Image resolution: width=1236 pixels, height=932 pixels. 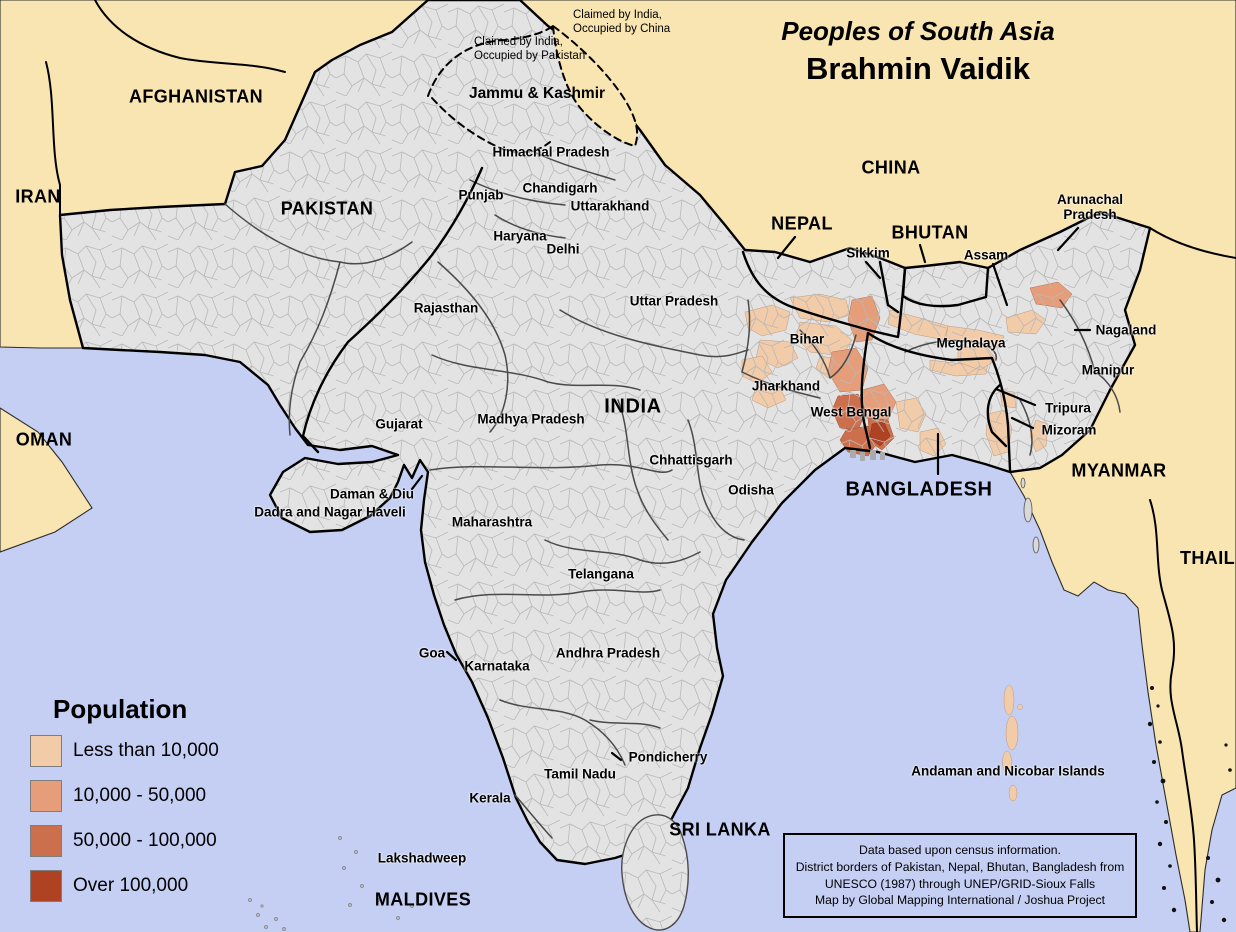 What do you see at coordinates (46, 886) in the screenshot?
I see `legend-swatch-class4` at bounding box center [46, 886].